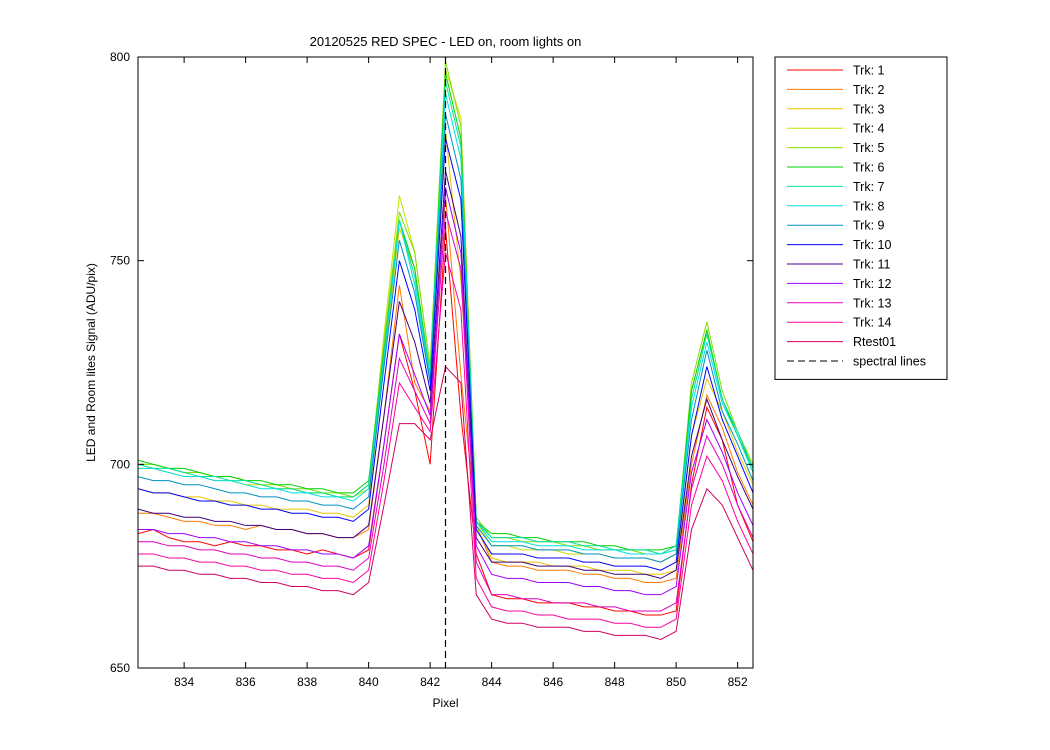 The image size is (1050, 750). What do you see at coordinates (492, 682) in the screenshot?
I see `x-tick-label: 844` at bounding box center [492, 682].